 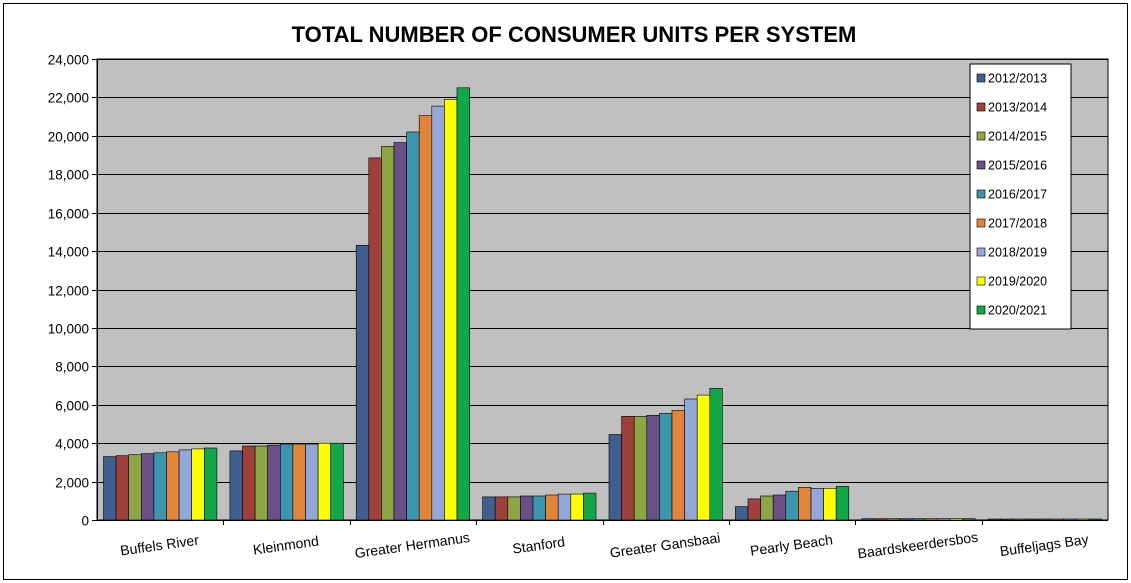 What do you see at coordinates (412, 545) in the screenshot?
I see `x-category-label: Greater Hermanus` at bounding box center [412, 545].